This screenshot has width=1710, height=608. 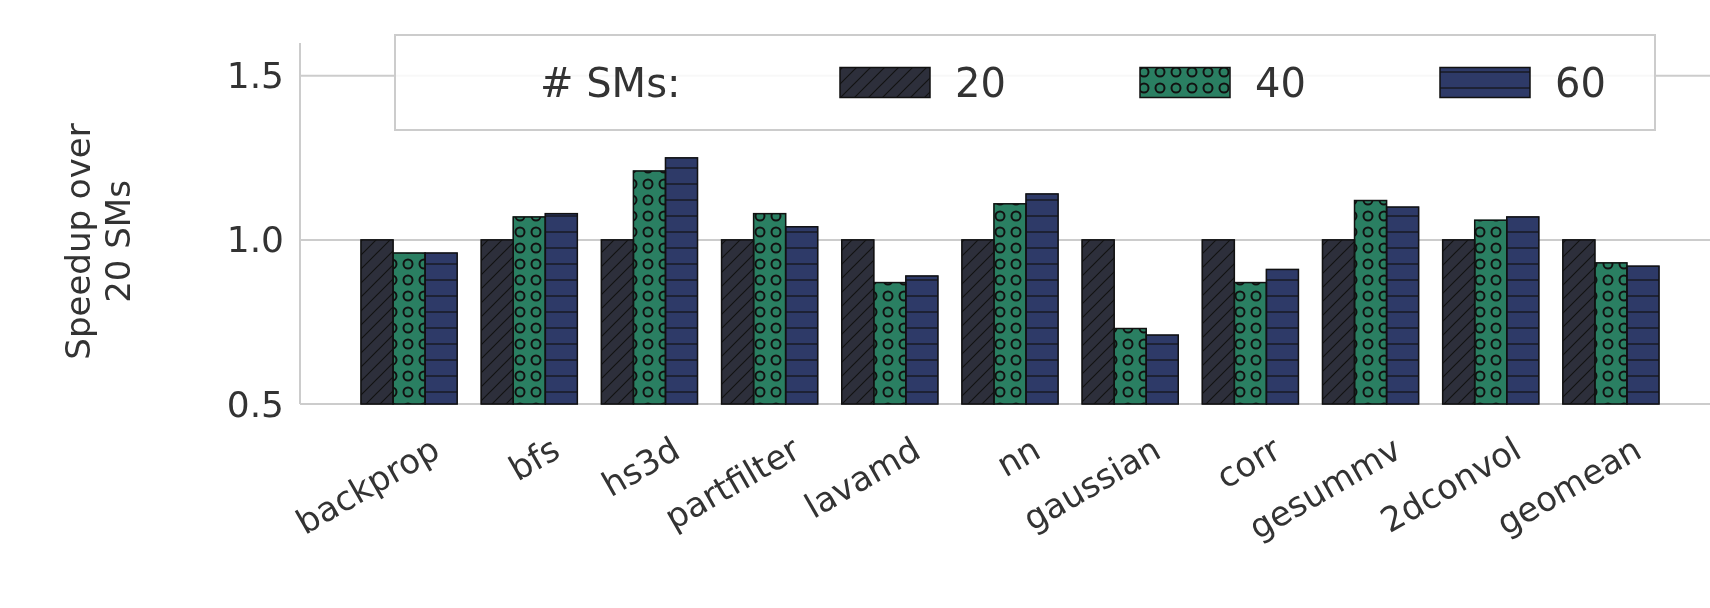 What do you see at coordinates (980, 82) in the screenshot?
I see `legend-label: 20` at bounding box center [980, 82].